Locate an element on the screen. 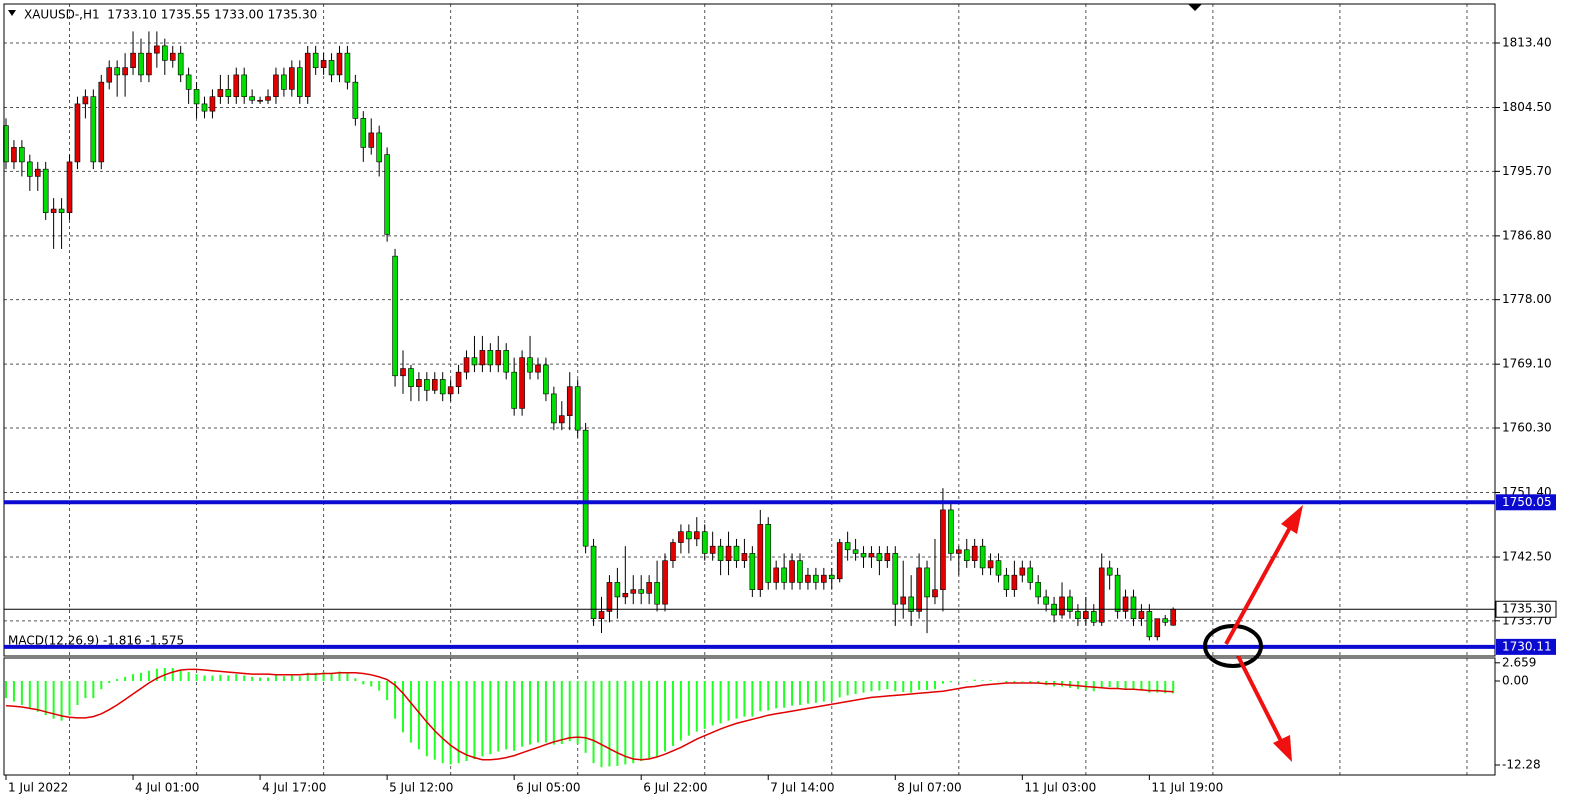  y-tick-label: 1813.40 is located at coordinates (1527, 43).